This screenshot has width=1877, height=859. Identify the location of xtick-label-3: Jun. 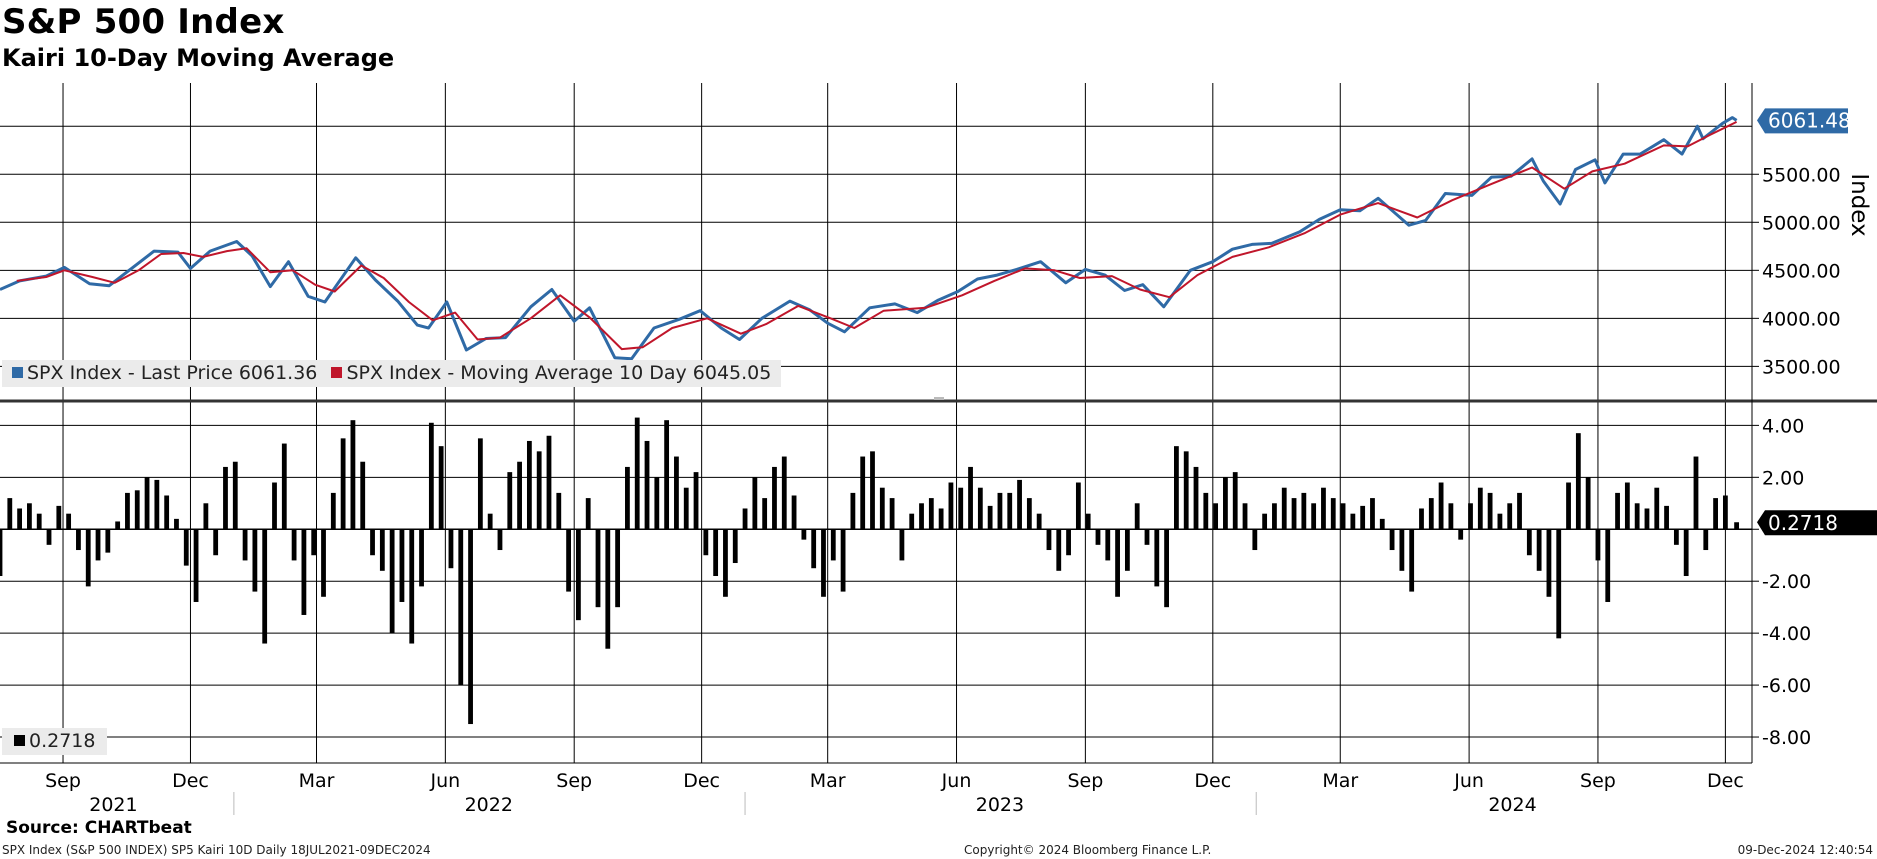
(445, 781).